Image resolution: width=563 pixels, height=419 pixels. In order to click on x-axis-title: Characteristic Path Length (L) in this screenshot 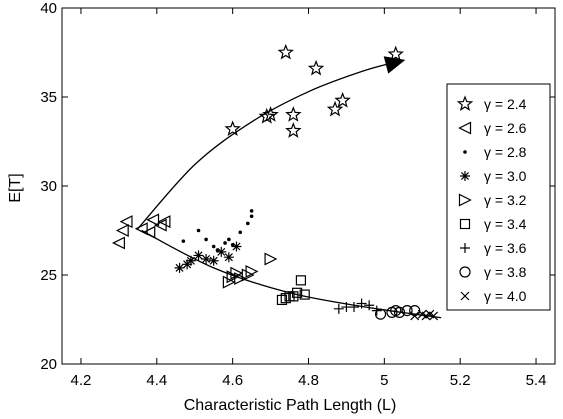, I will do `click(290, 405)`.